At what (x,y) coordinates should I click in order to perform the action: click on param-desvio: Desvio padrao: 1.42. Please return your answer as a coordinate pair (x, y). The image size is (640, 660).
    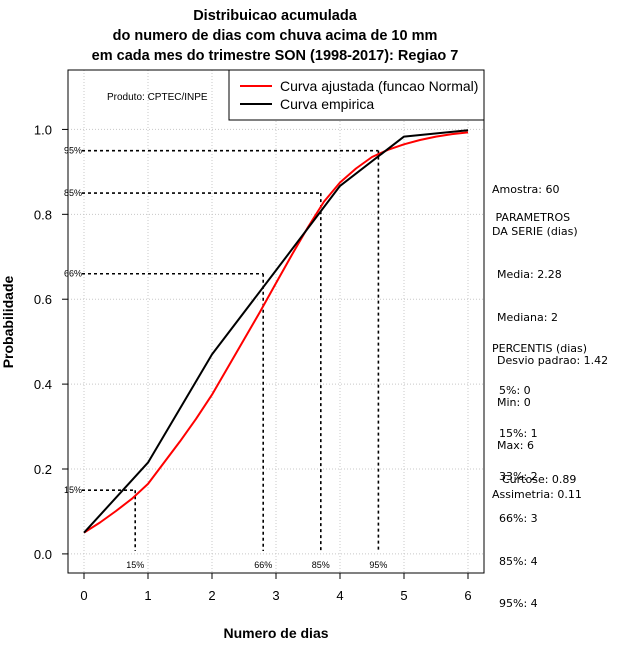
    Looking at the image, I should click on (553, 360).